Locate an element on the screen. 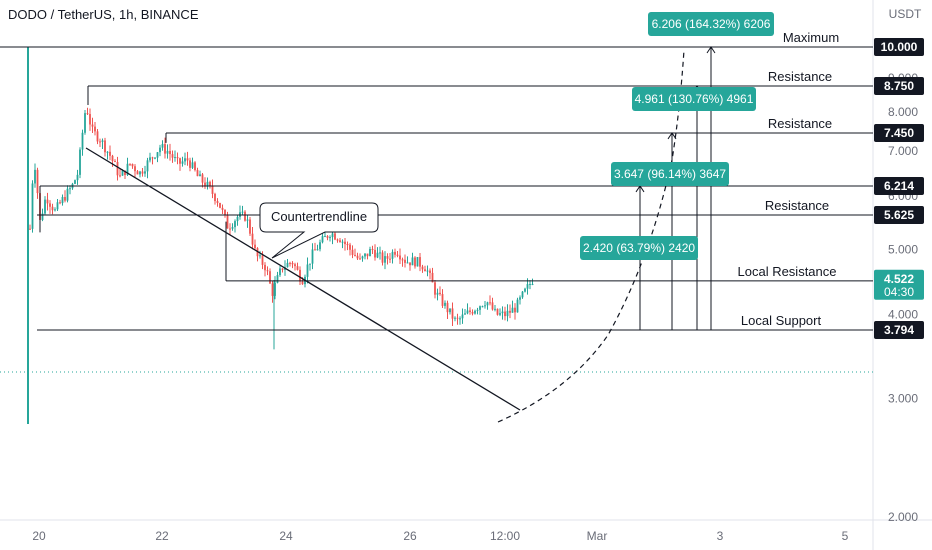 The width and height of the screenshot is (932, 550). target-badge-text: 4.961 (130.76%) 4961 is located at coordinates (694, 99).